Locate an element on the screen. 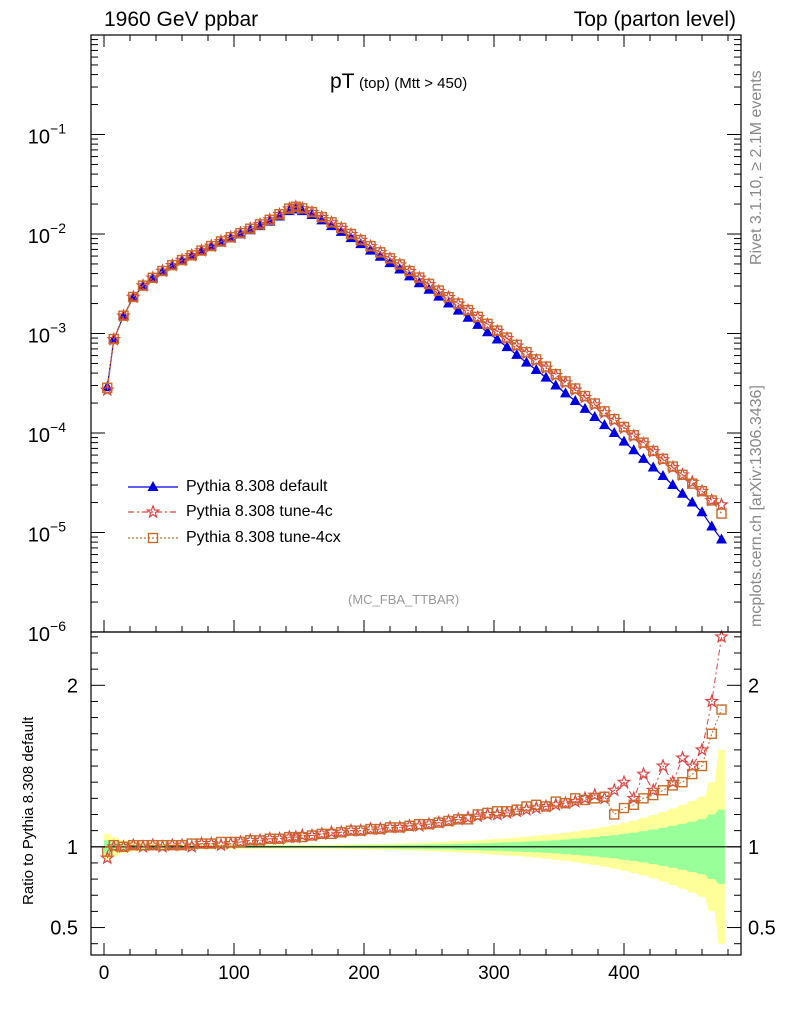 The width and height of the screenshot is (786, 1024). y-tick-exponent: −3 is located at coordinates (58, 328).